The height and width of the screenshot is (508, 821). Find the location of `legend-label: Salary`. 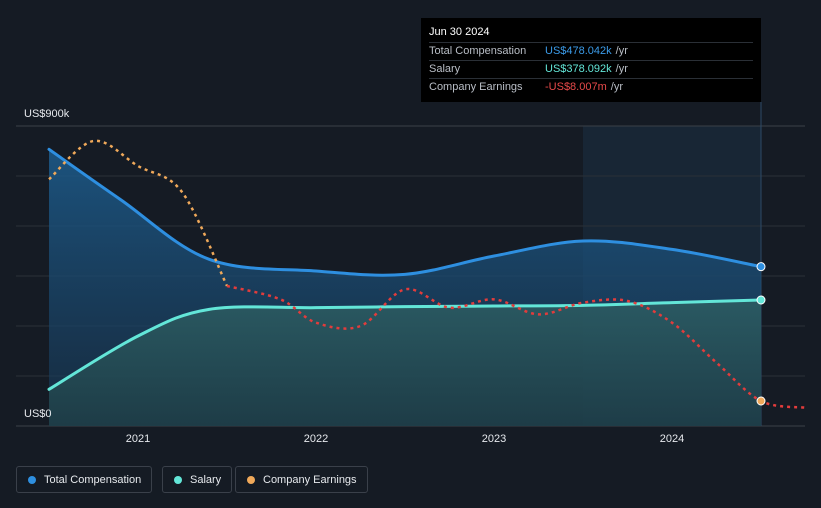

legend-label: Salary is located at coordinates (206, 479).